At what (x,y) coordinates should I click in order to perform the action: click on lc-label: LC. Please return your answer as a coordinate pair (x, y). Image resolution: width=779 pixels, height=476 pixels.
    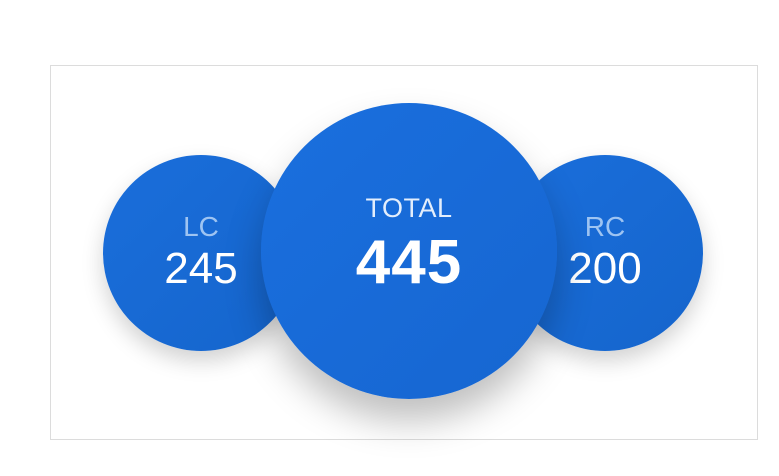
    Looking at the image, I should click on (201, 226).